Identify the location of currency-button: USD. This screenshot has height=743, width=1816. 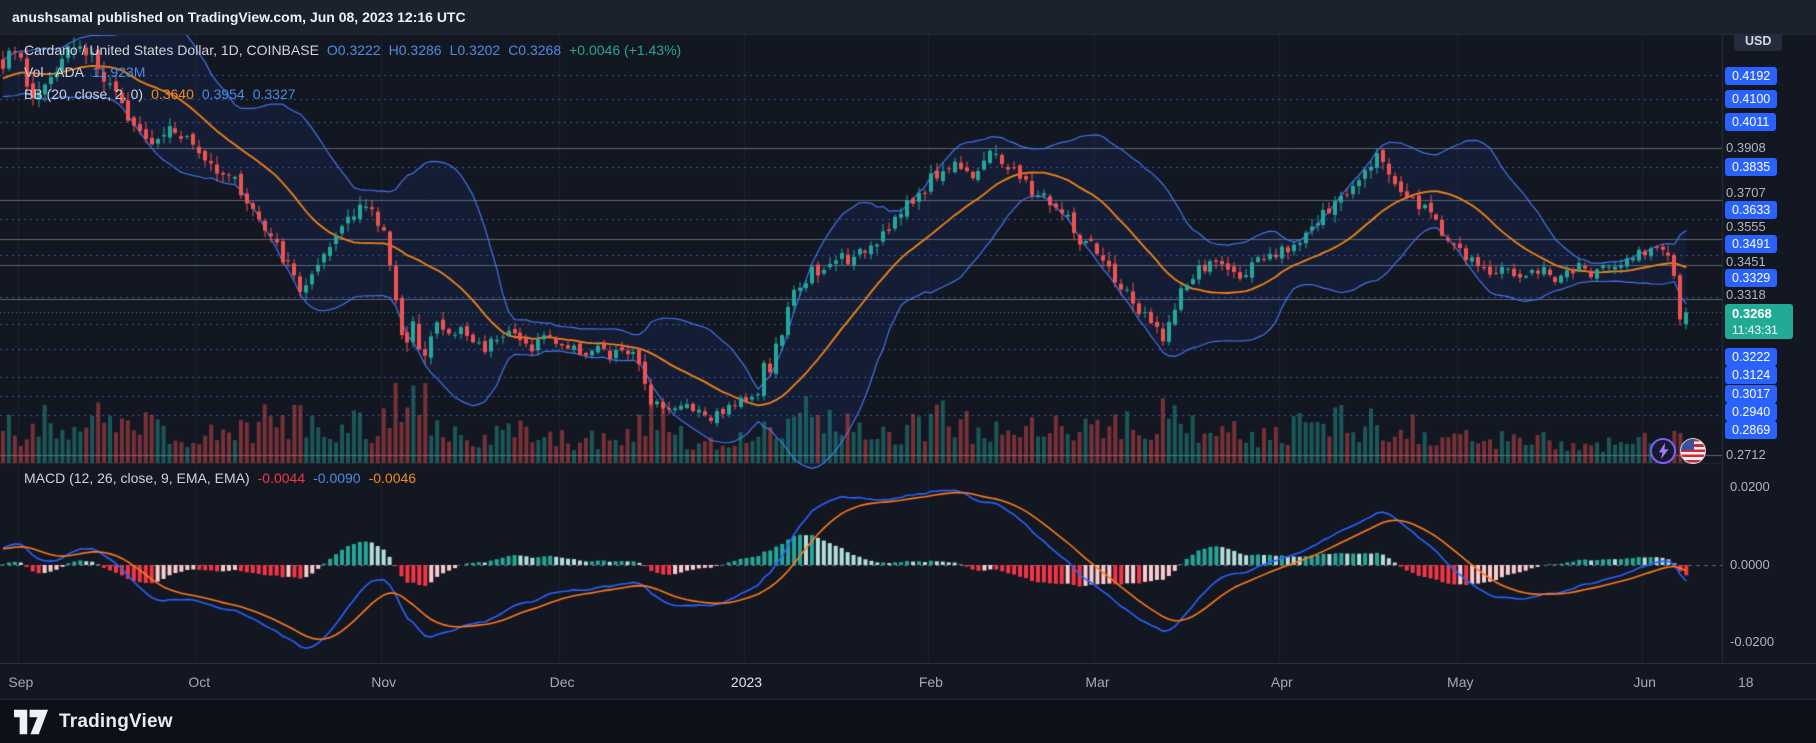
(1758, 41).